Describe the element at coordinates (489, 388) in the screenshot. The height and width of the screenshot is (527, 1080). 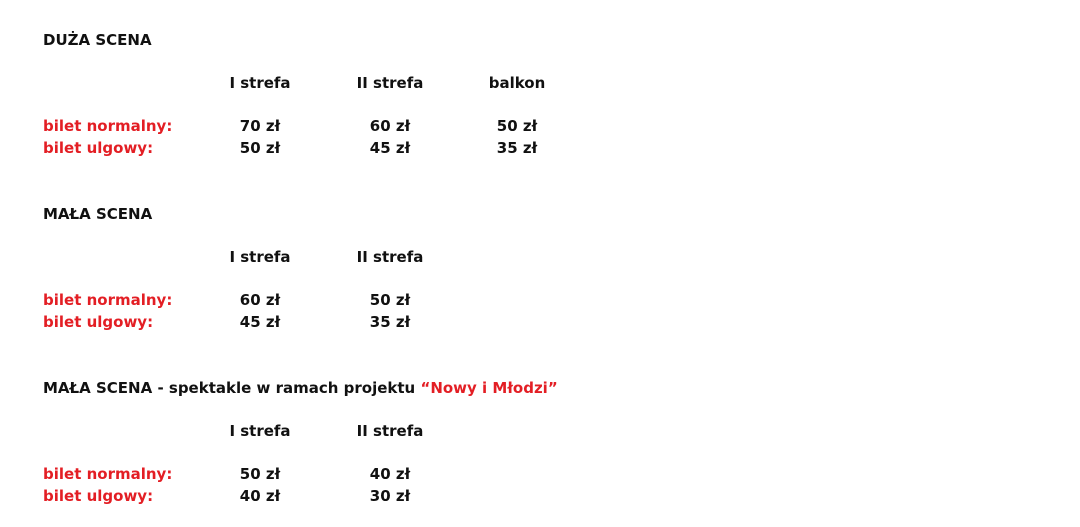
I see `project-name: “Nowy i Młodzi”` at that location.